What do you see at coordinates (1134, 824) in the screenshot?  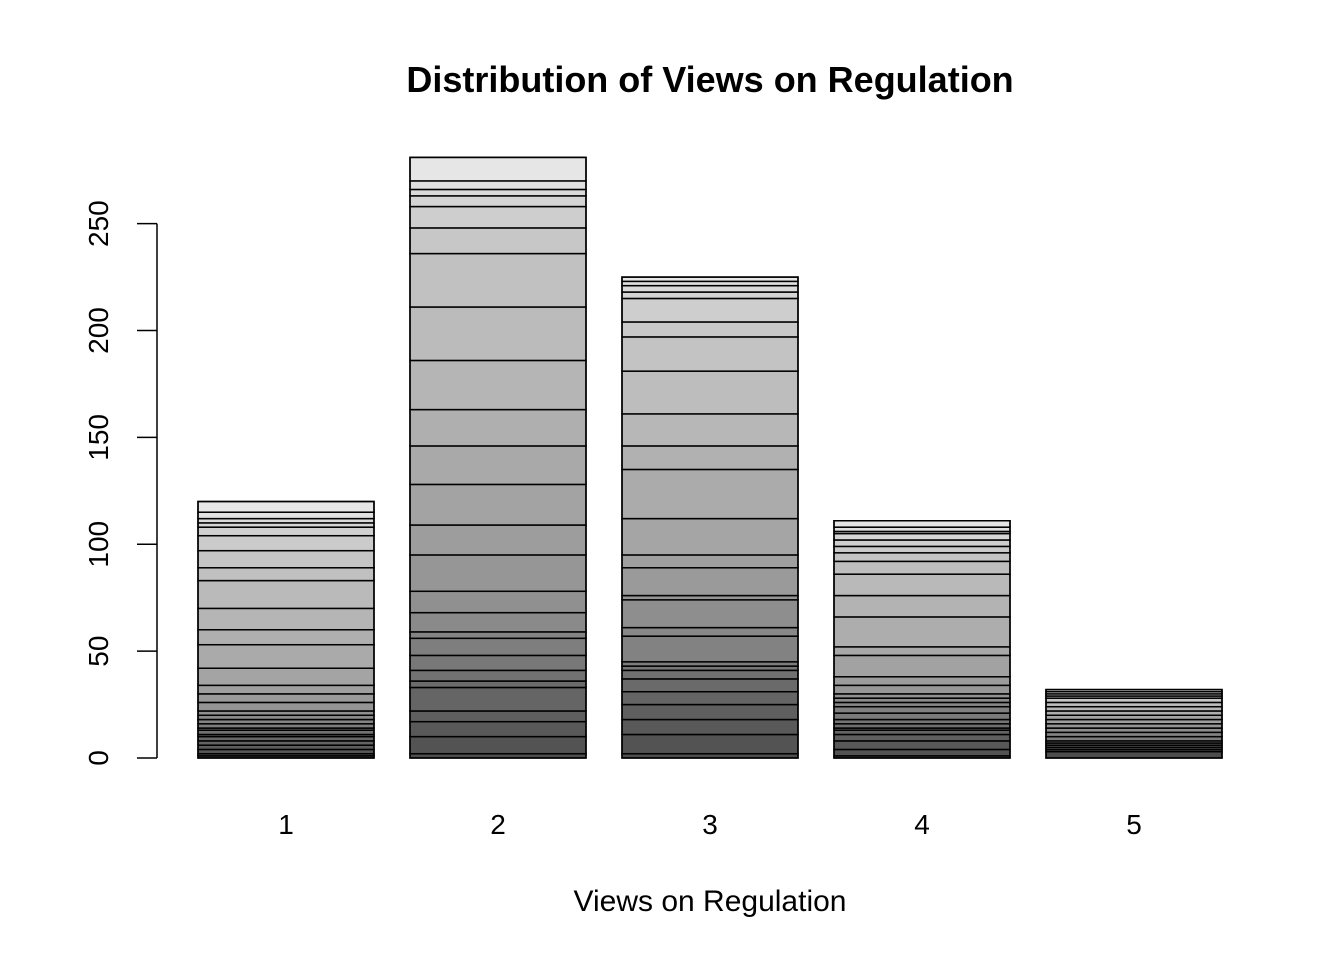 I see `x-tick-label: 5` at bounding box center [1134, 824].